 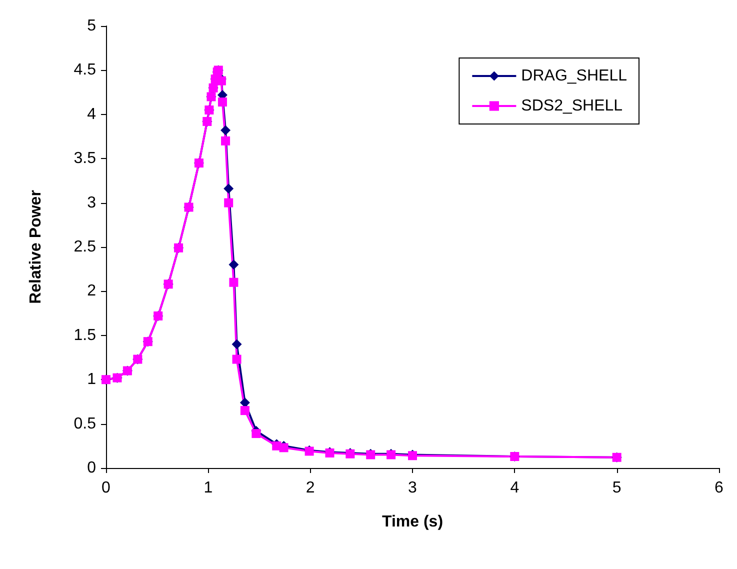 I want to click on y-tick-label: 1, so click(x=91, y=379).